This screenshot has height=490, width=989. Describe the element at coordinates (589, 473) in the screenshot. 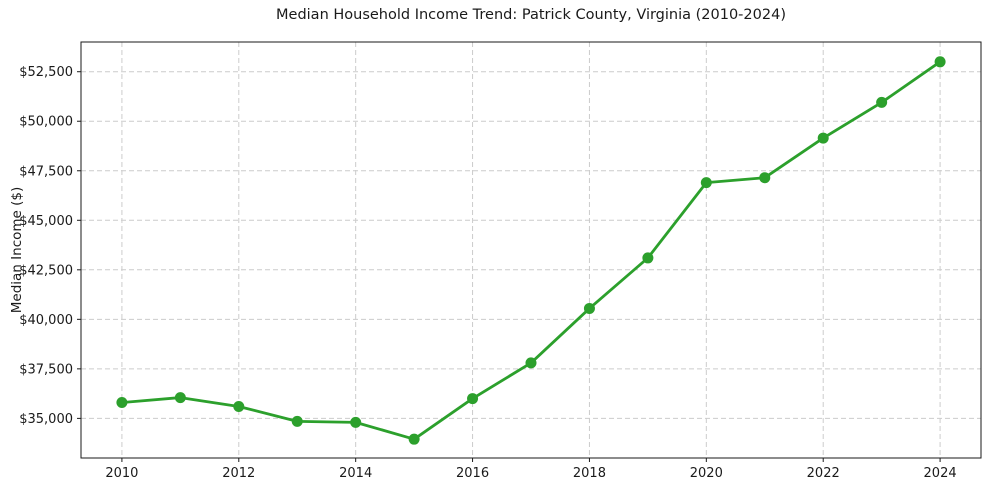

I see `x-tick-label: 2018` at that location.